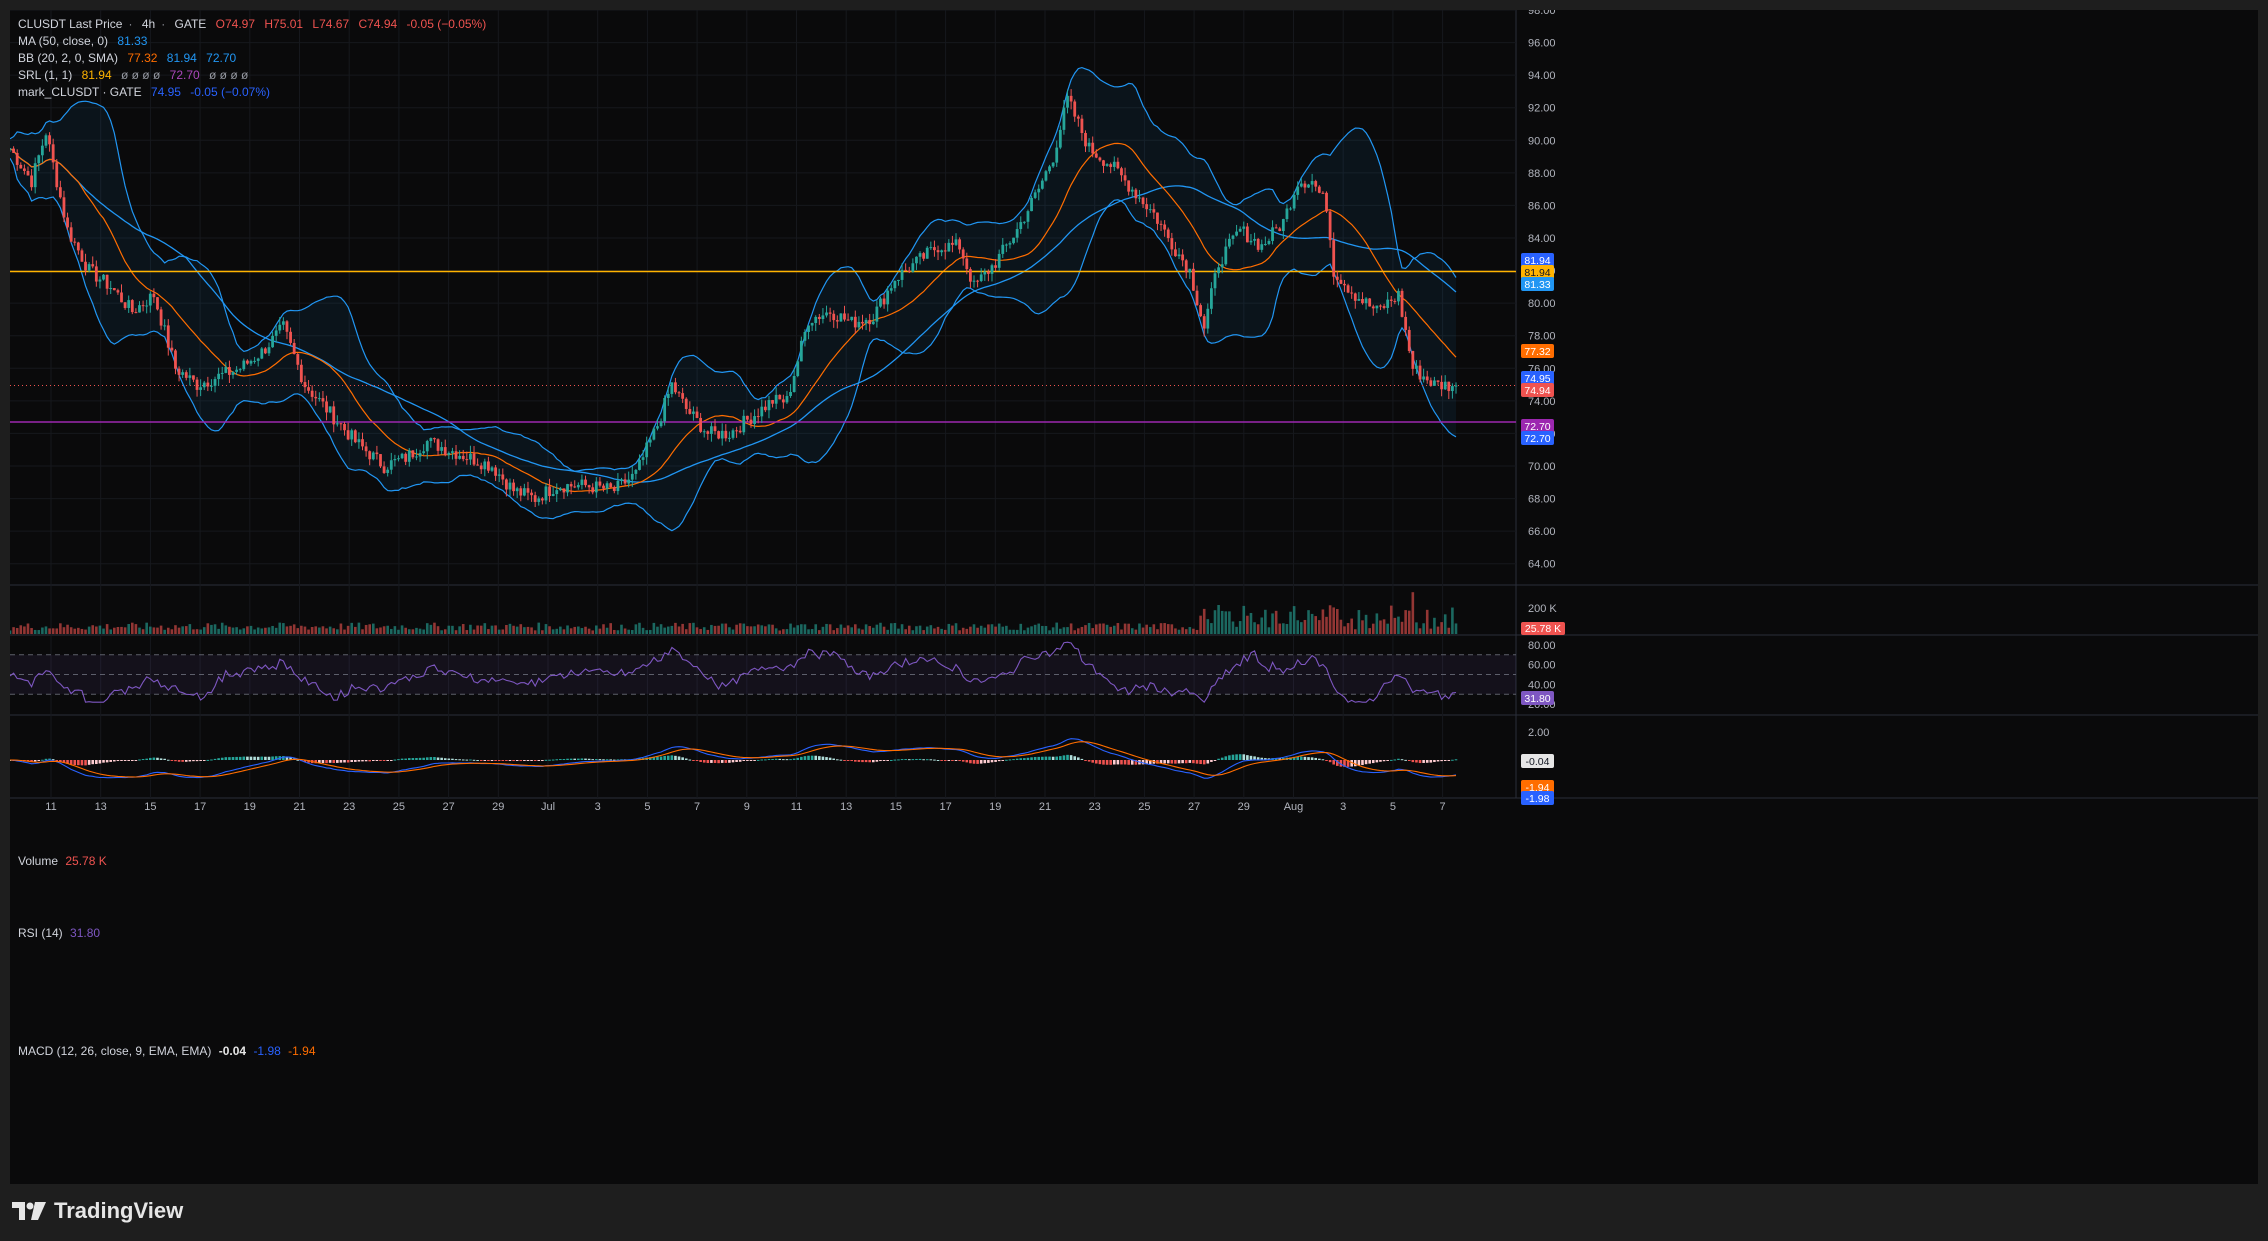 The width and height of the screenshot is (2268, 1241). Describe the element at coordinates (136, 75) in the screenshot. I see `legend-srl-row: SRL (1, 1) 81.94 ø ø ø ø 72.70 ø ø ø ø` at that location.